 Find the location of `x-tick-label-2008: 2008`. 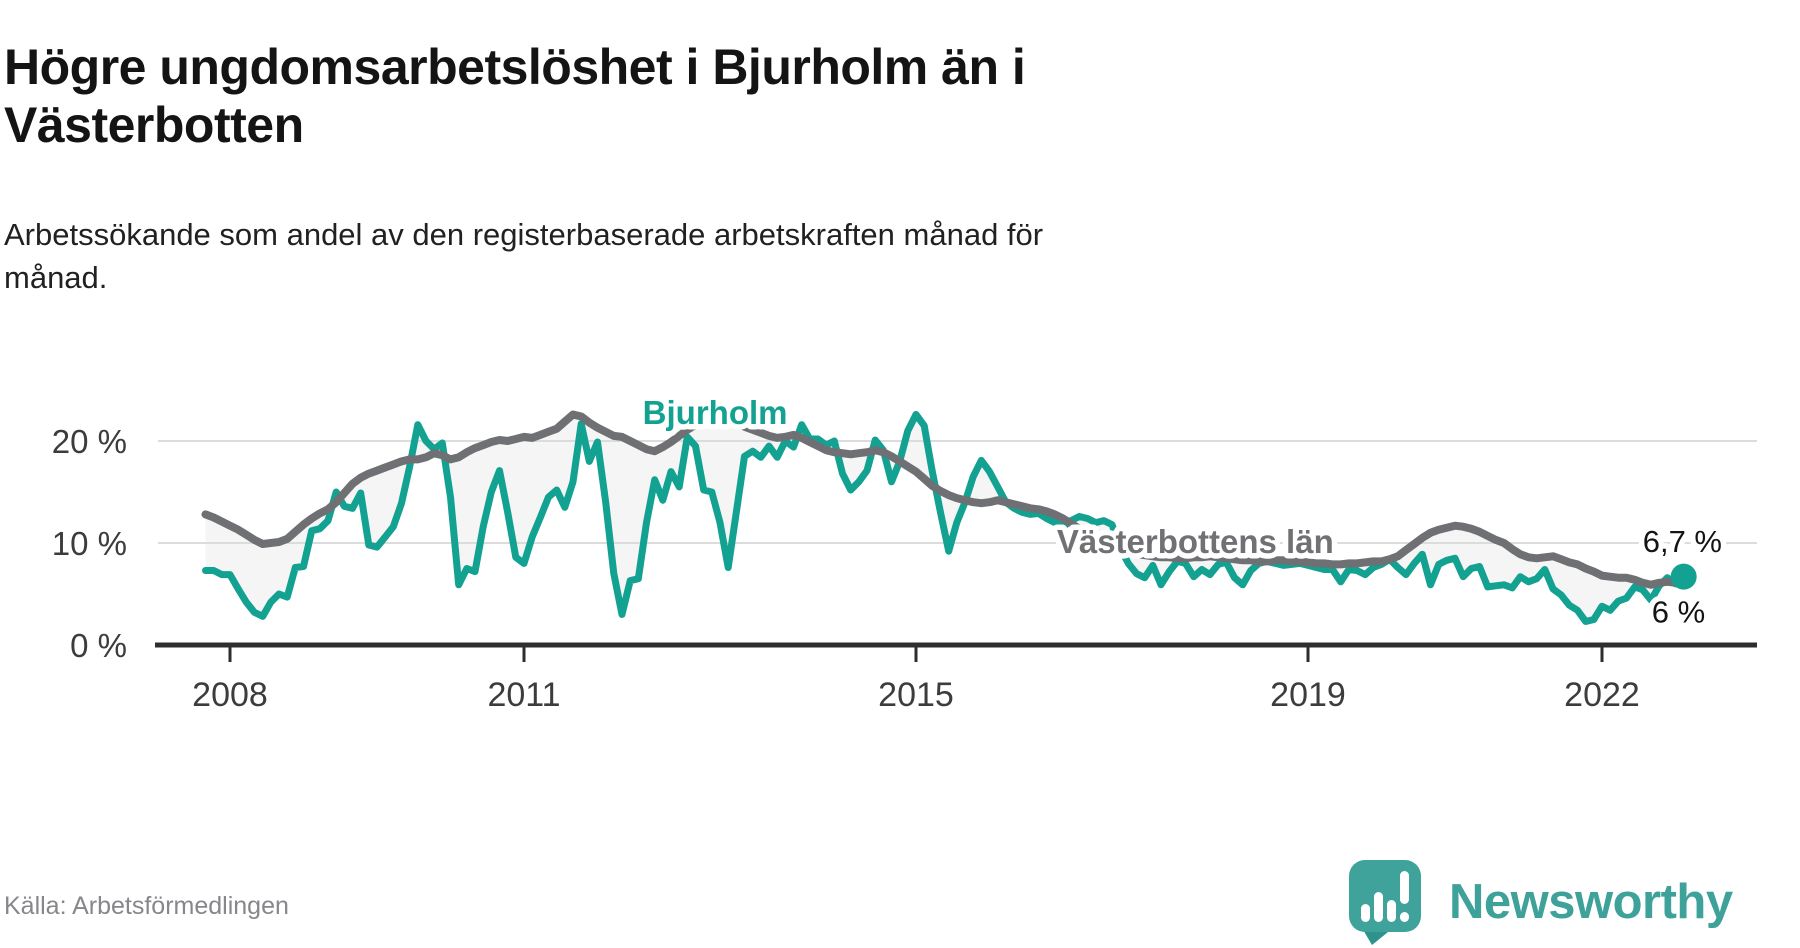

x-tick-label-2008: 2008 is located at coordinates (230, 695).